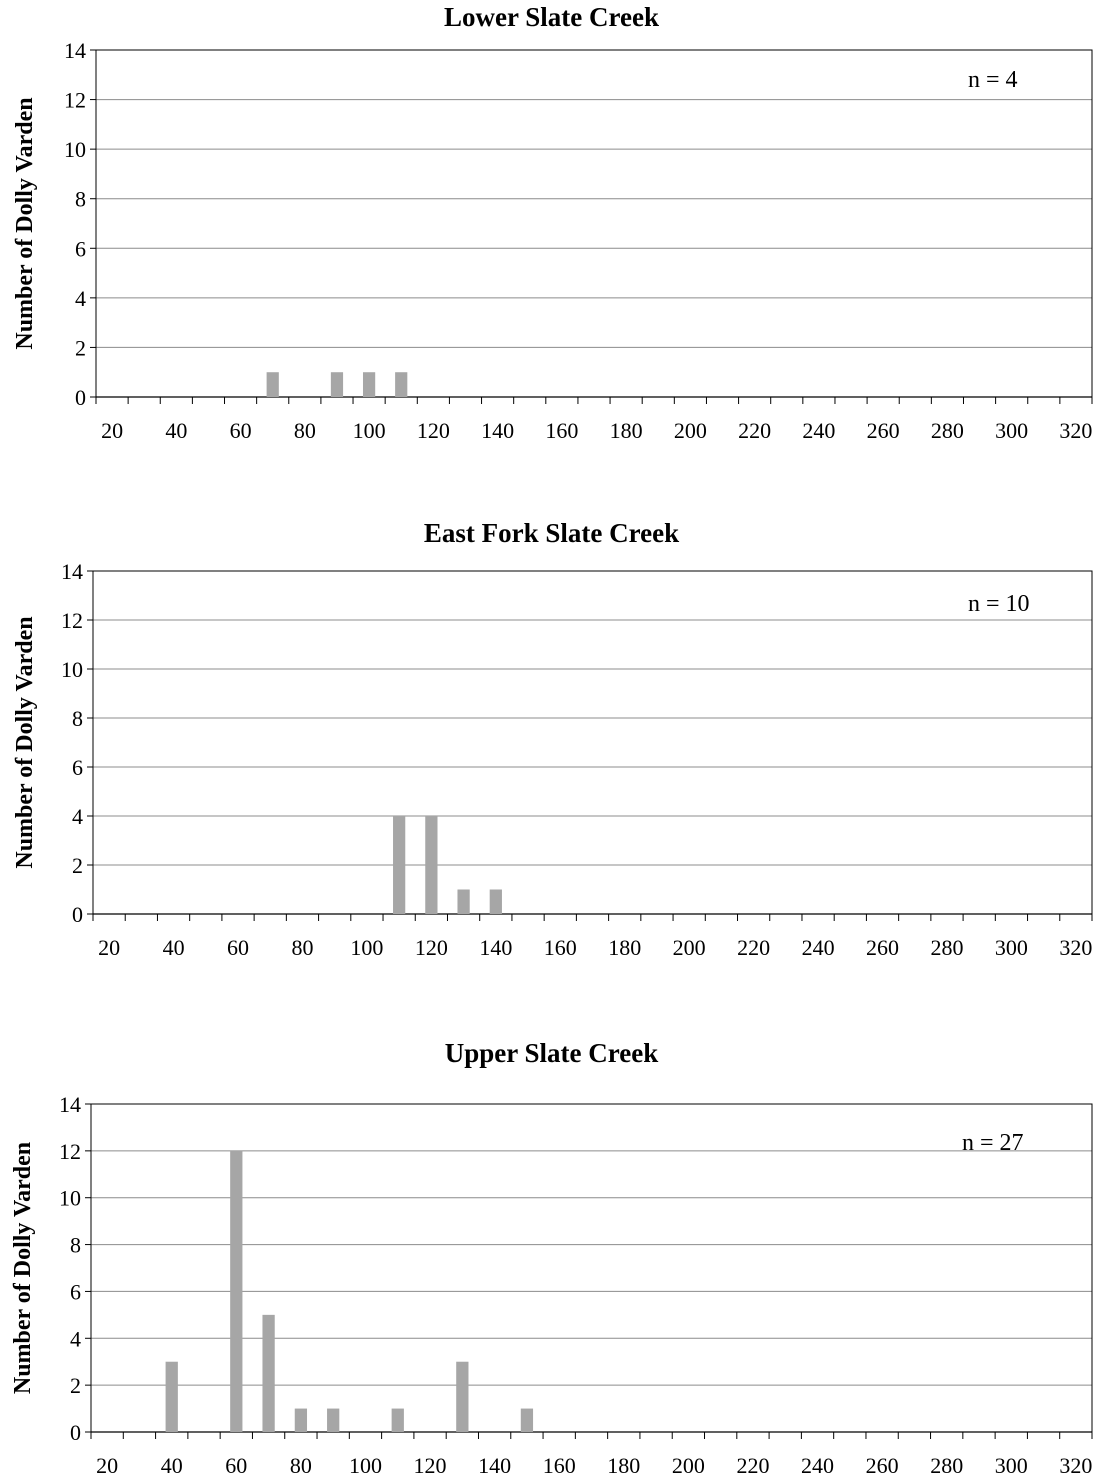 The image size is (1103, 1477). I want to click on sample-size-annotation: n = 4, so click(993, 80).